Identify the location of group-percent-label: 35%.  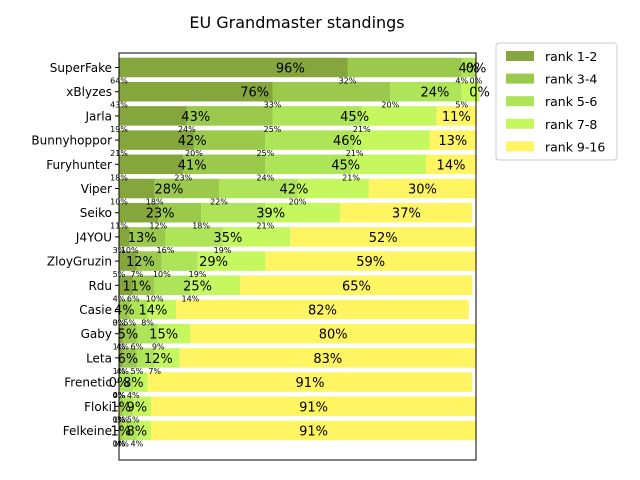
(227, 238).